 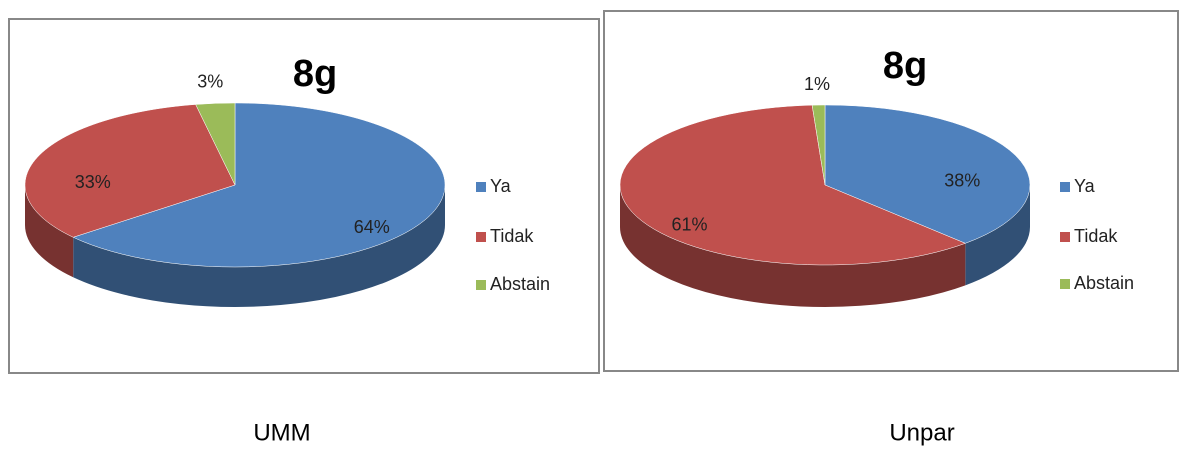 I want to click on caption: UMM, so click(x=281, y=432).